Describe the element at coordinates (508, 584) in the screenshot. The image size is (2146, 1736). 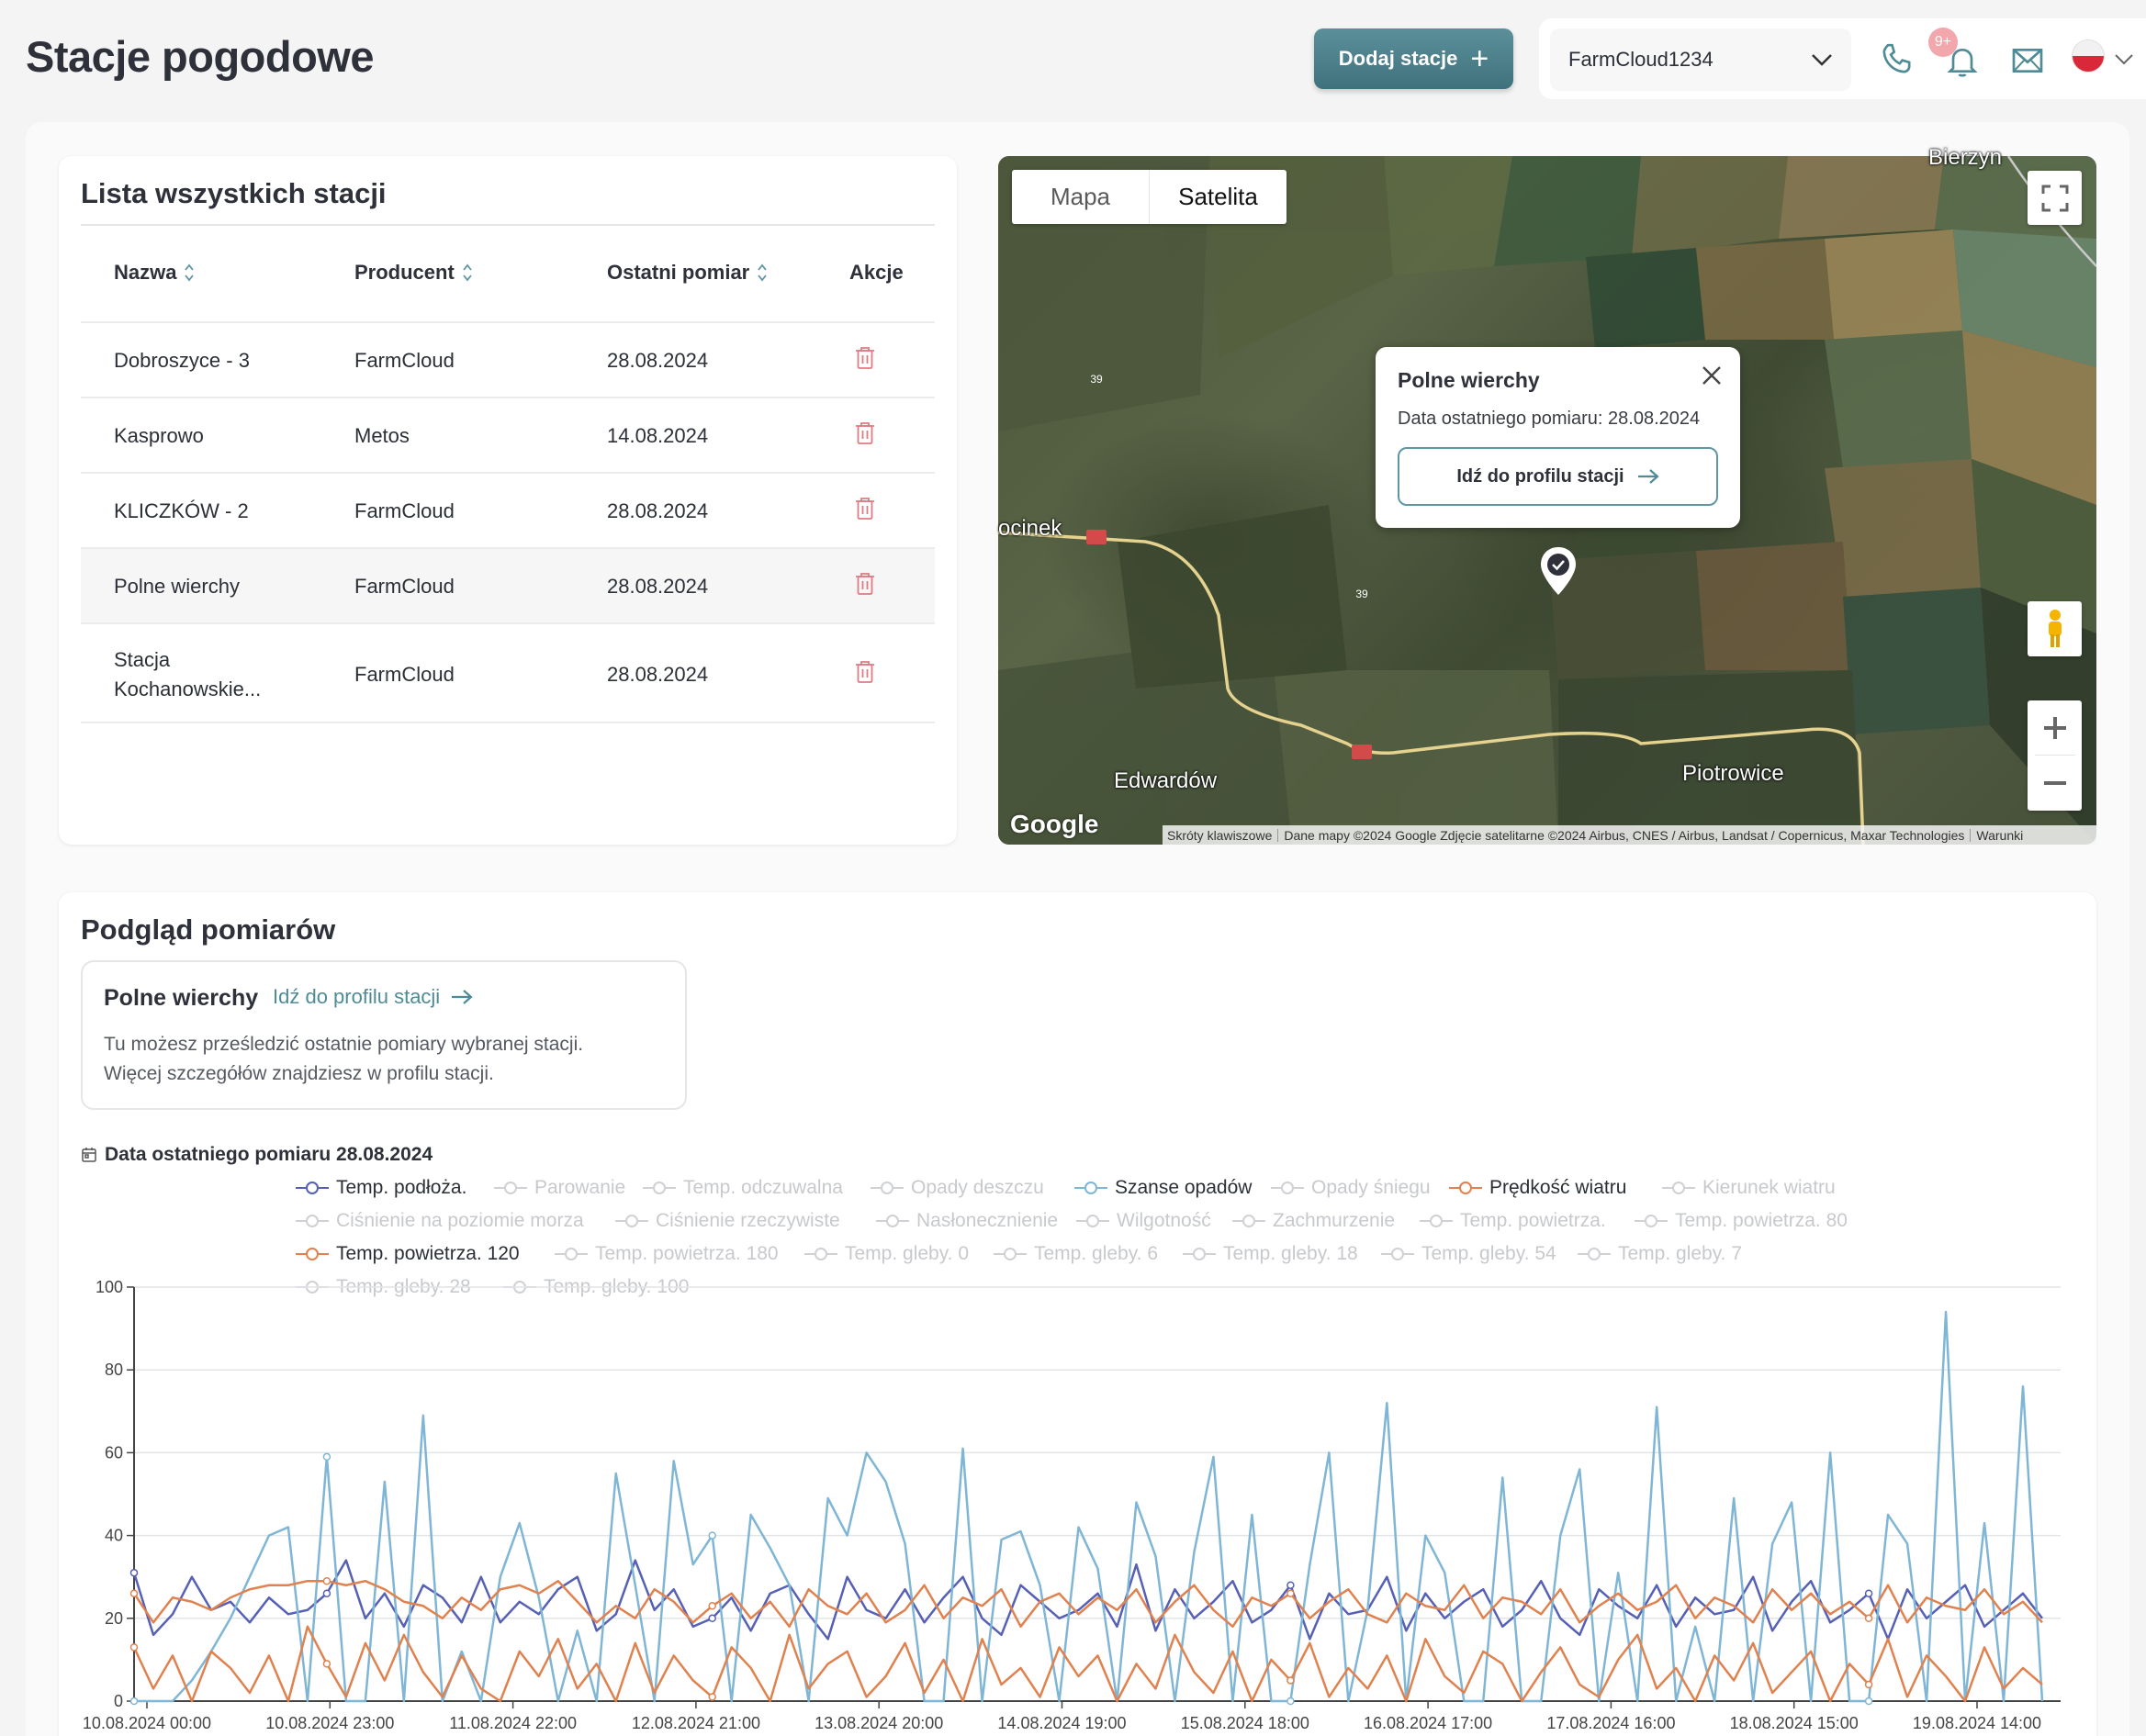
I see `table-row-selected` at that location.